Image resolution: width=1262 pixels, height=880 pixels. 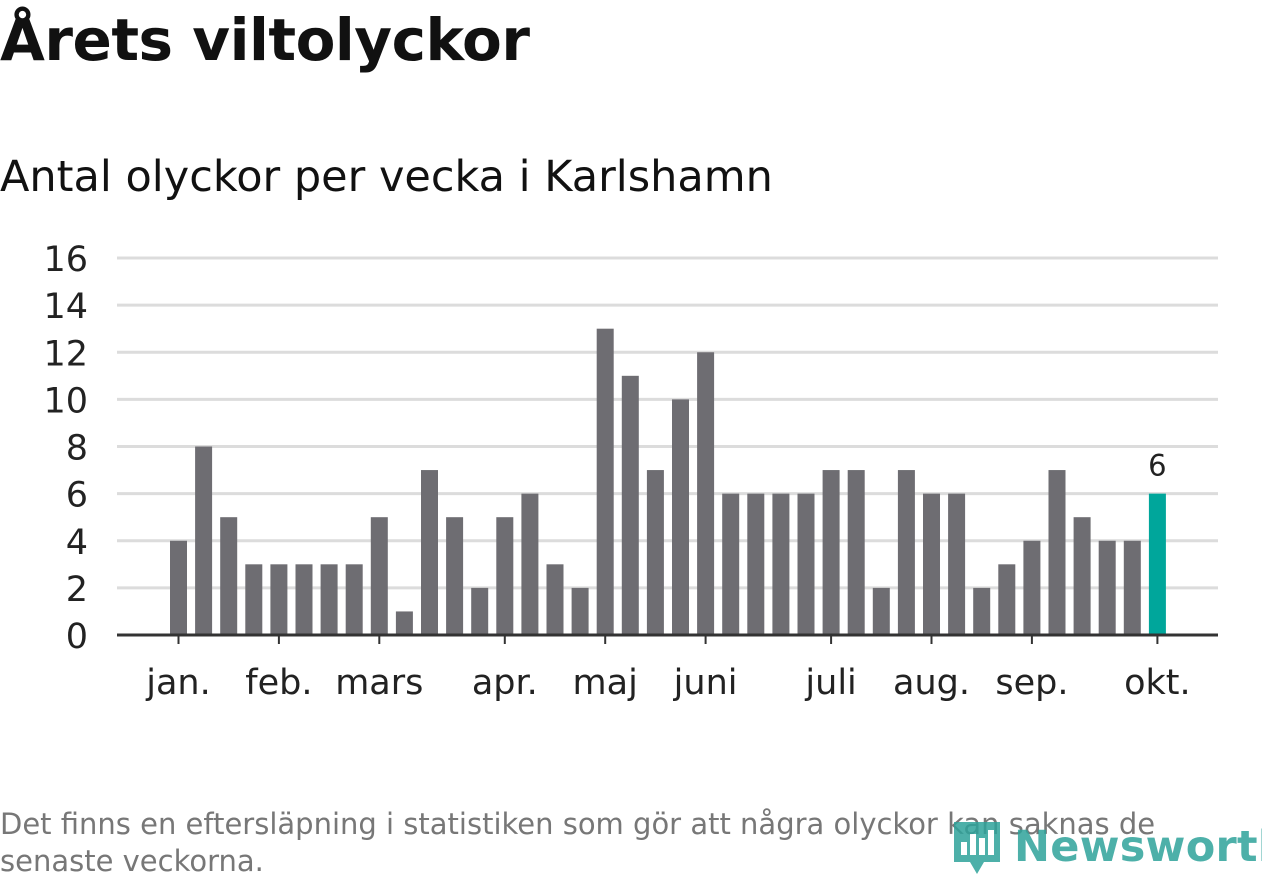 I want to click on x-tick-label-apr: apr., so click(x=505, y=683).